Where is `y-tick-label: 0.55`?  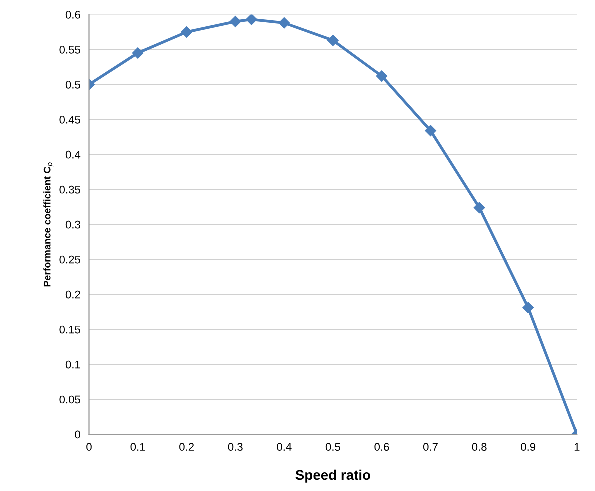
y-tick-label: 0.55 is located at coordinates (70, 50).